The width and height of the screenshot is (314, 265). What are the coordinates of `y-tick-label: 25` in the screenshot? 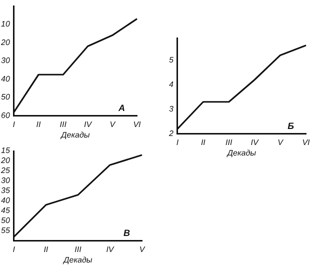 It's located at (5, 171).